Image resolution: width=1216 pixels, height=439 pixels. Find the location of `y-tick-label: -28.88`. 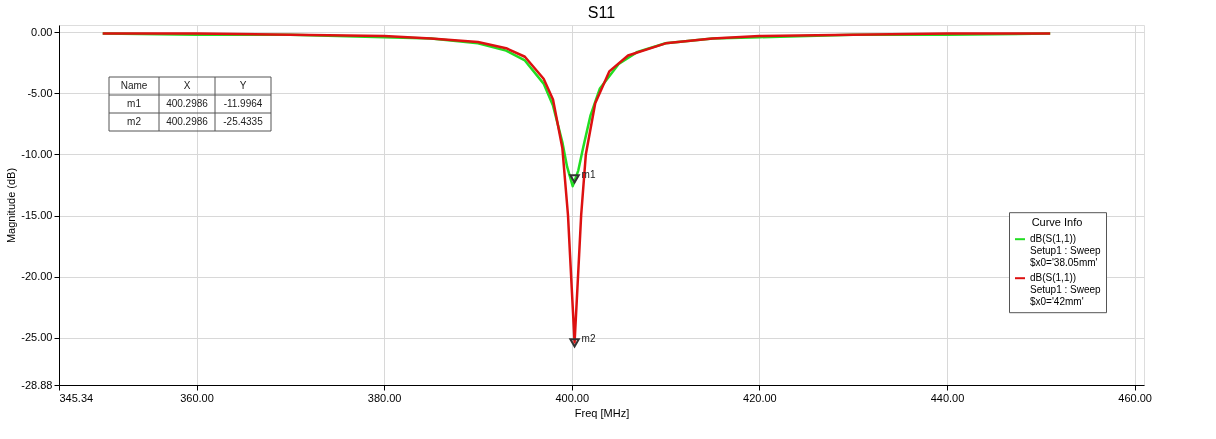

y-tick-label: -28.88 is located at coordinates (37, 384).